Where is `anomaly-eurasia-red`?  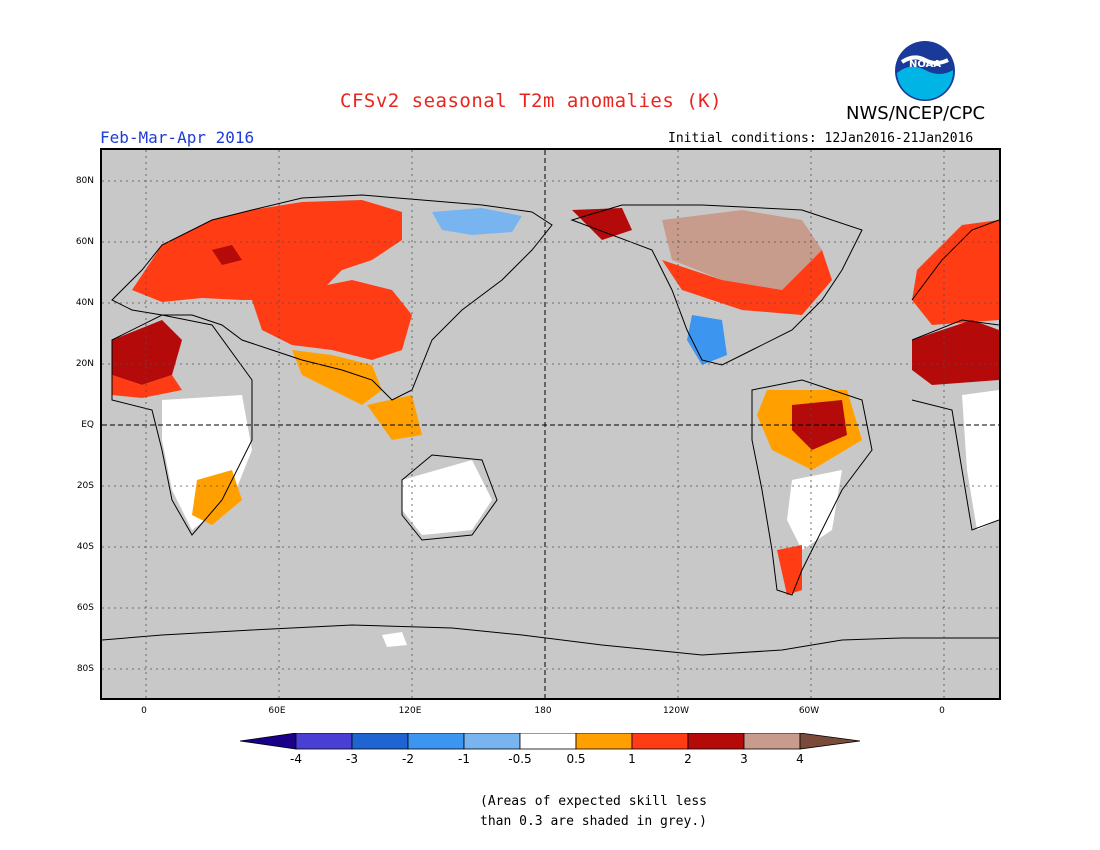 anomaly-eurasia-red is located at coordinates (267, 251).